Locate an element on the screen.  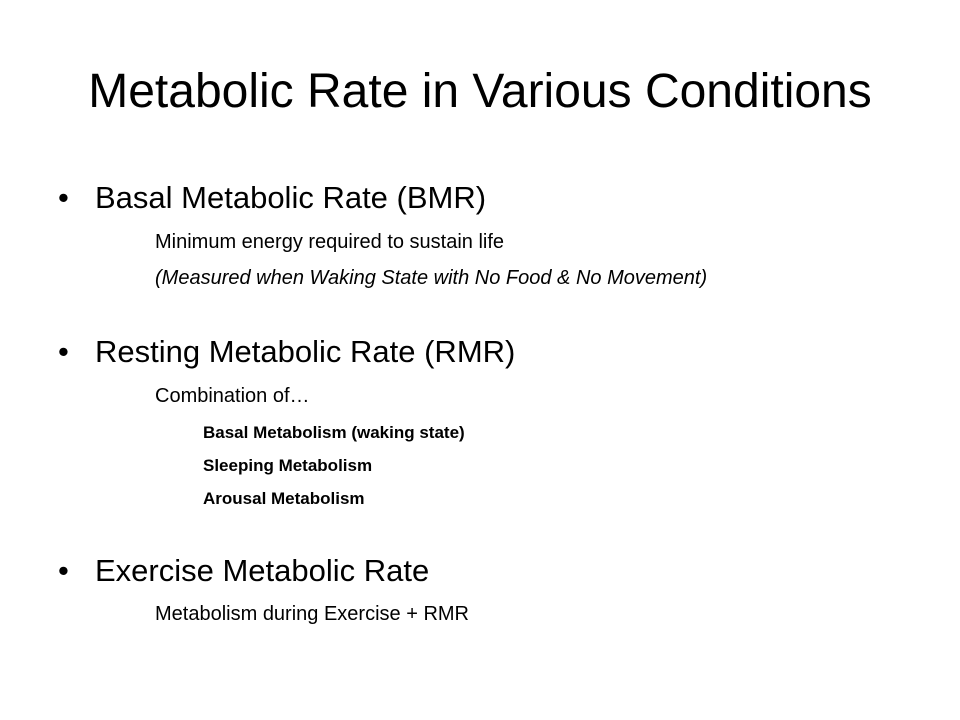
bullet-rmr: • Resting Metabolic Rate (RMR) is located at coordinates (286, 352).